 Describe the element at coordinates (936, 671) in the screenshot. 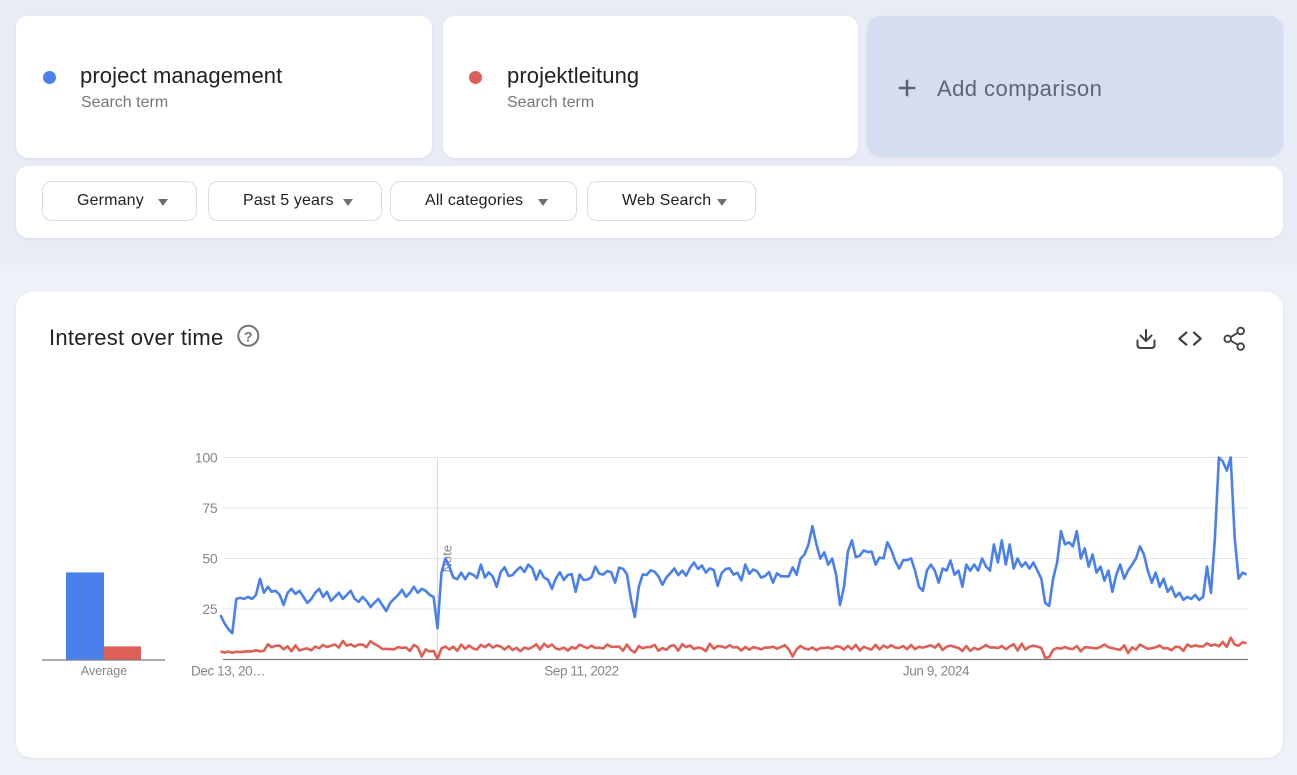

I see `svg-text: Jun 9, 2024` at that location.